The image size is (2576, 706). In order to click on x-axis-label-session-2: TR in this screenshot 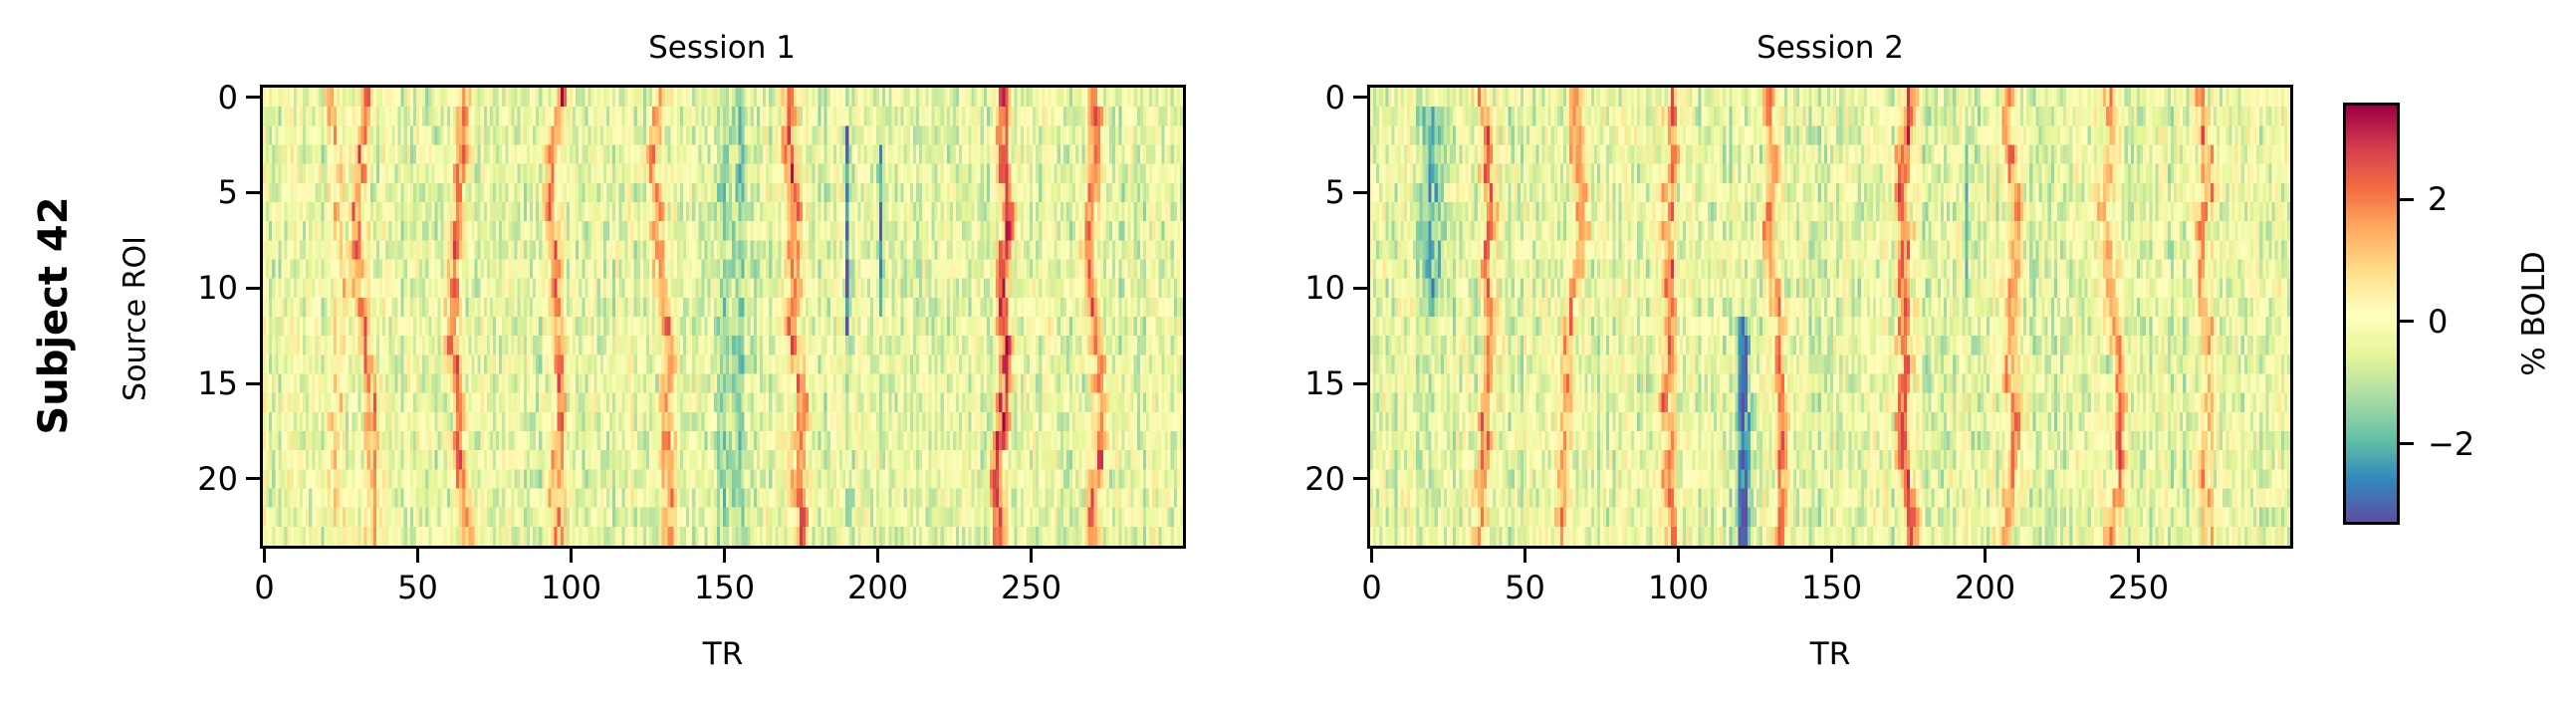, I will do `click(1830, 654)`.